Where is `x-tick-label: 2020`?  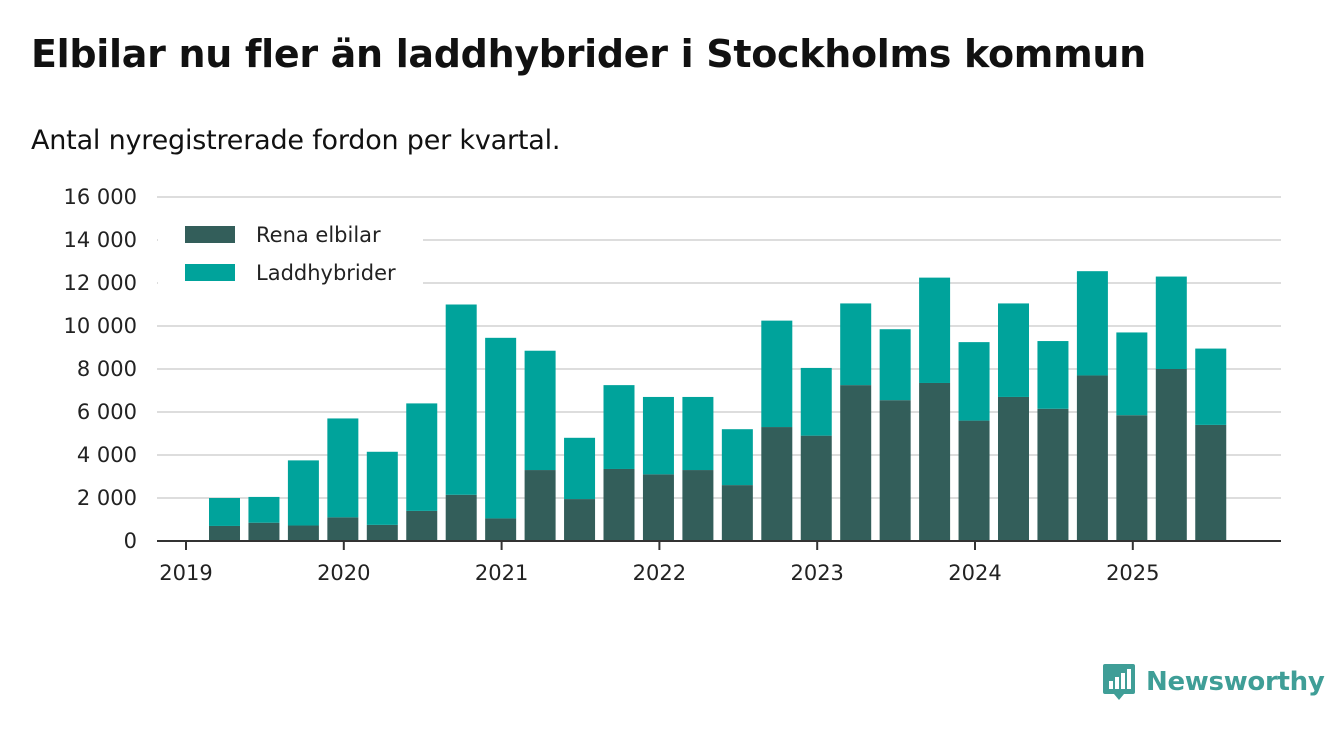
x-tick-label: 2020 is located at coordinates (343, 573).